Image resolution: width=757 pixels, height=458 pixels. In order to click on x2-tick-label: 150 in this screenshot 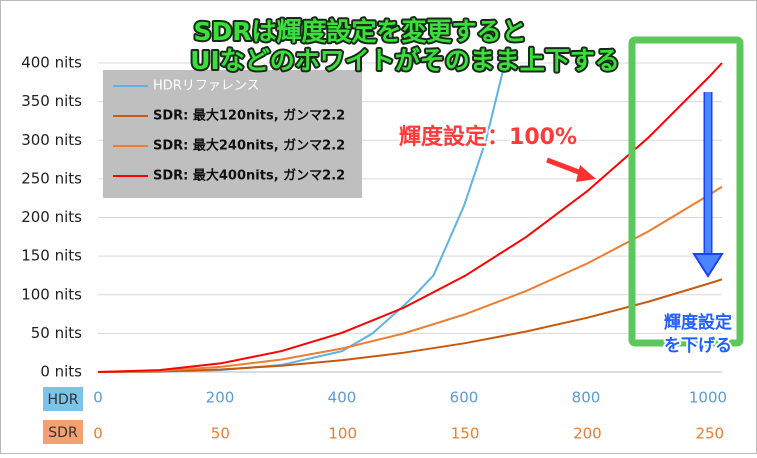, I will do `click(465, 434)`.